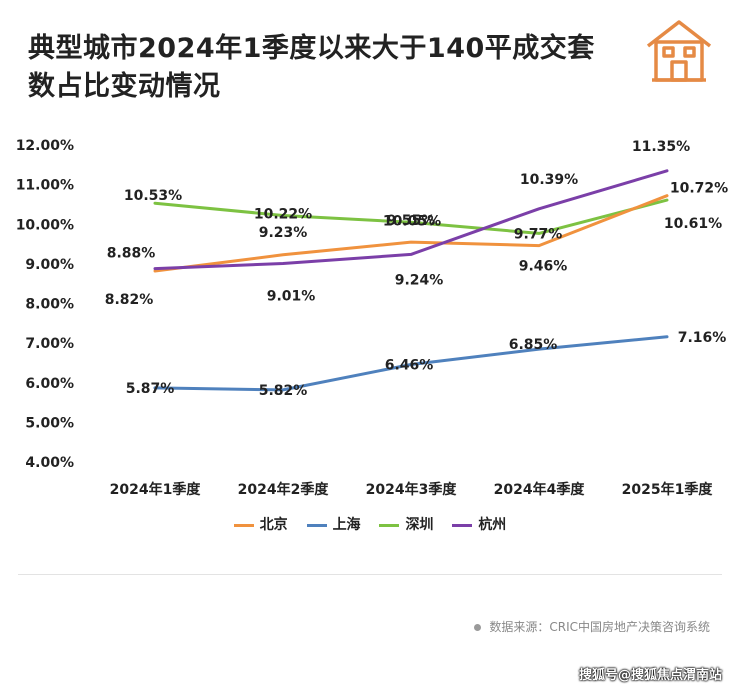 This screenshot has height=691, width=740. I want to click on data-label-hangzhou: 11.35%, so click(661, 147).